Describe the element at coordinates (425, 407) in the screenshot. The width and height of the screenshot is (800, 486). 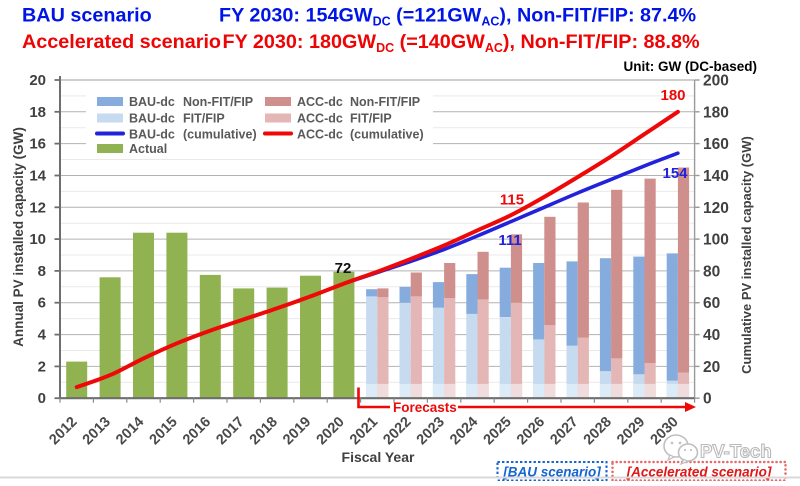
I see `svg-text: Forecasts` at that location.